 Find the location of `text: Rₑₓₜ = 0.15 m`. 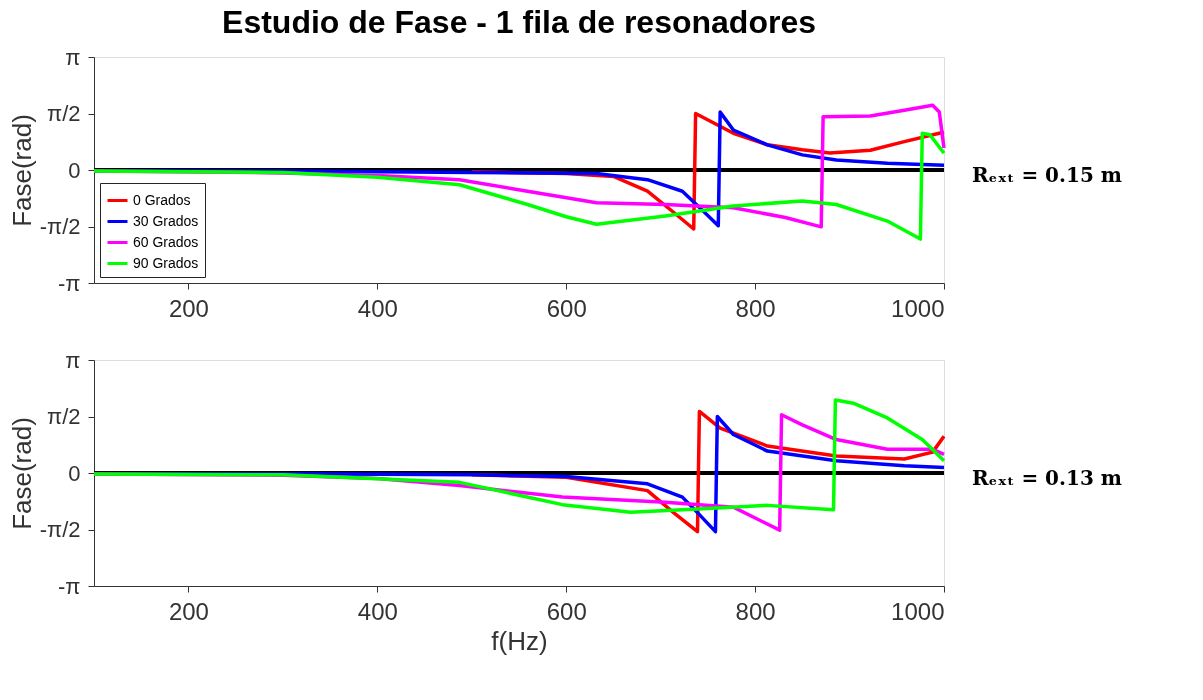

text: Rₑₓₜ = 0.15 m is located at coordinates (1047, 175).